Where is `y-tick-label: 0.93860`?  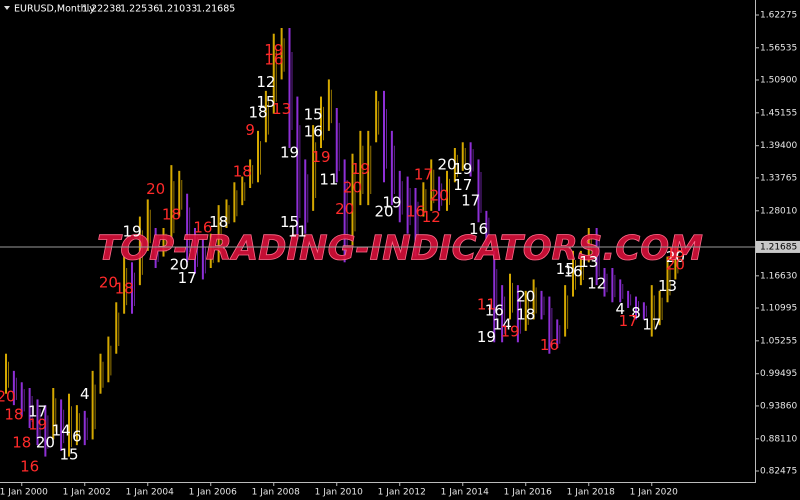 y-tick-label: 0.93860 is located at coordinates (778, 406).